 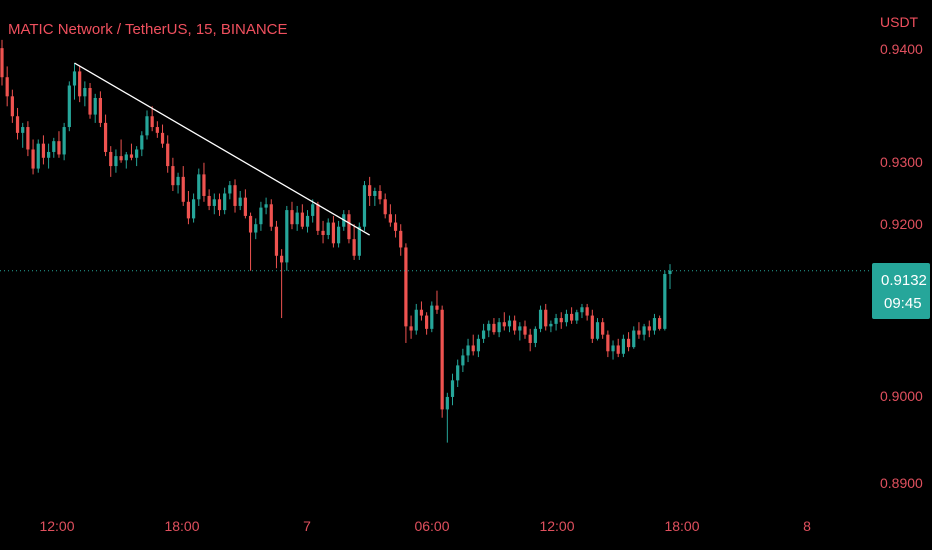 I want to click on trendline, so click(x=222, y=149).